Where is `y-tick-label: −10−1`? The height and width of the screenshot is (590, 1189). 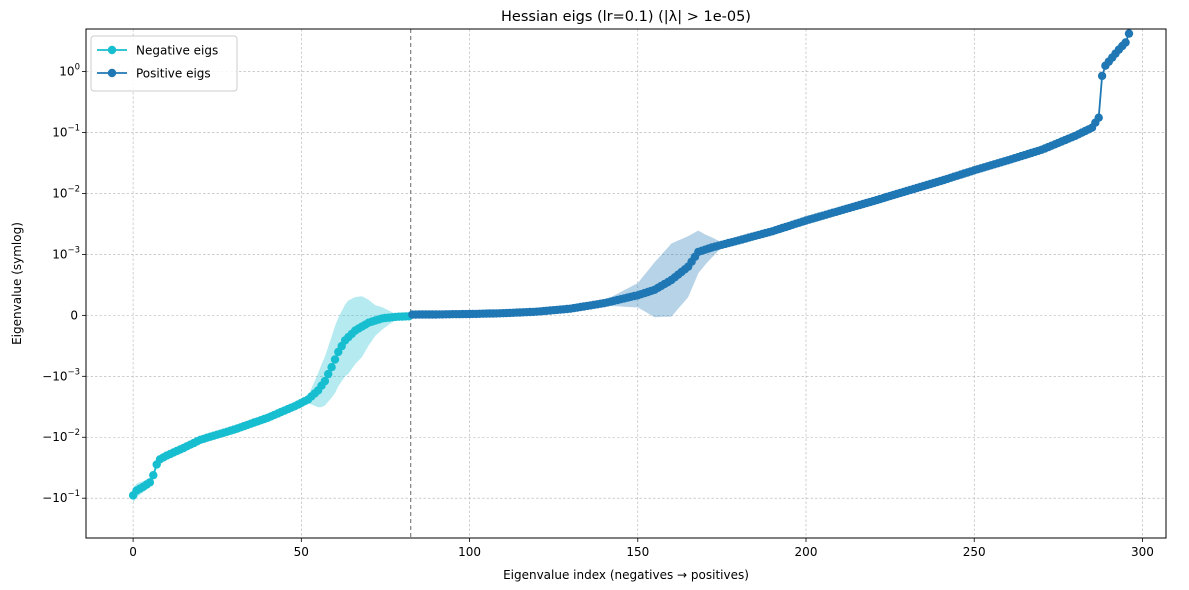 y-tick-label: −10−1 is located at coordinates (61, 497).